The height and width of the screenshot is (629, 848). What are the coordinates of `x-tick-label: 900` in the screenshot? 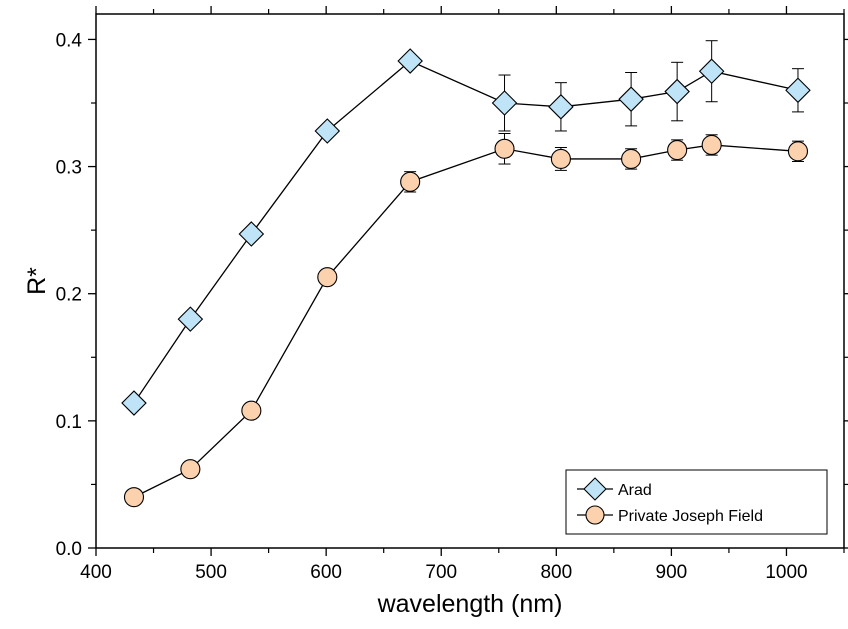 It's located at (672, 572).